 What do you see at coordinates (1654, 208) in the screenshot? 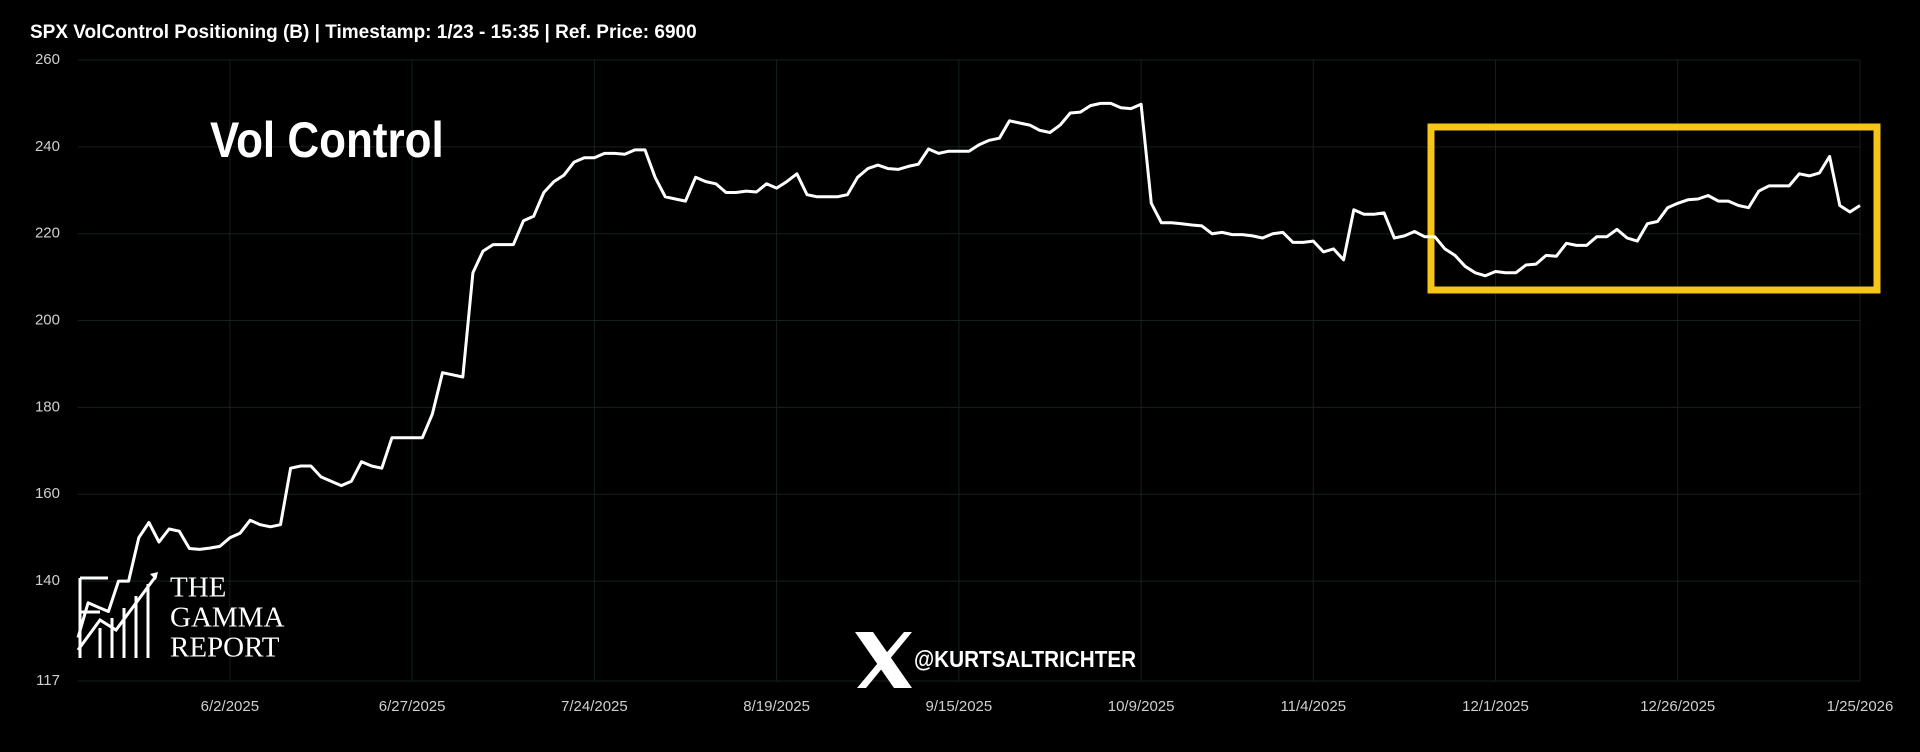
I see `highlight-box` at bounding box center [1654, 208].